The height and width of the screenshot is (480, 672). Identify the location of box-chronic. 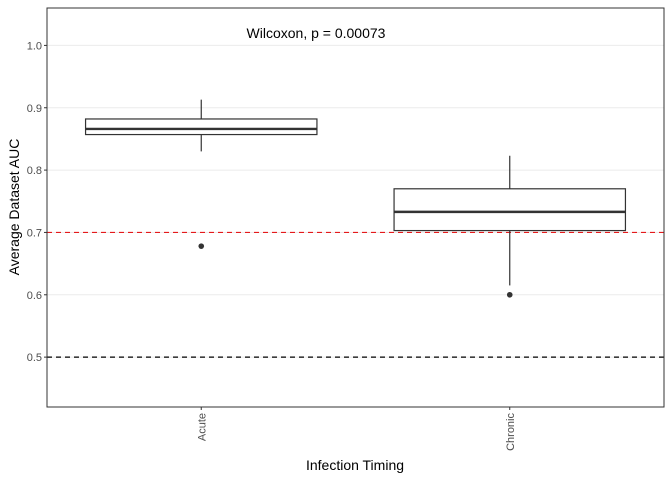
(510, 226).